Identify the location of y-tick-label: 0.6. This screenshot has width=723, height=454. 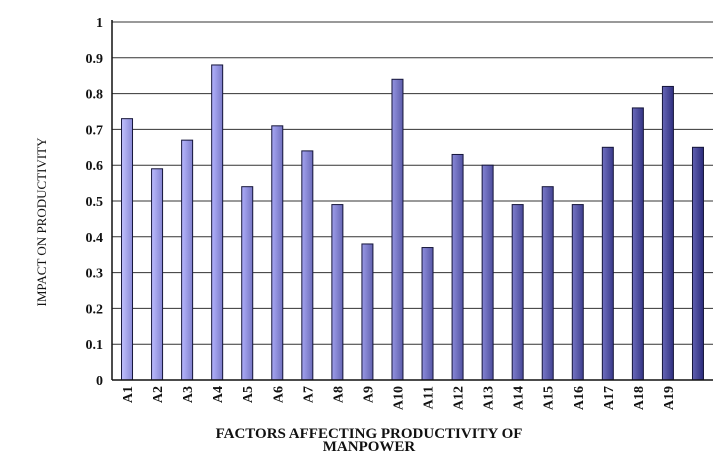
(95, 166).